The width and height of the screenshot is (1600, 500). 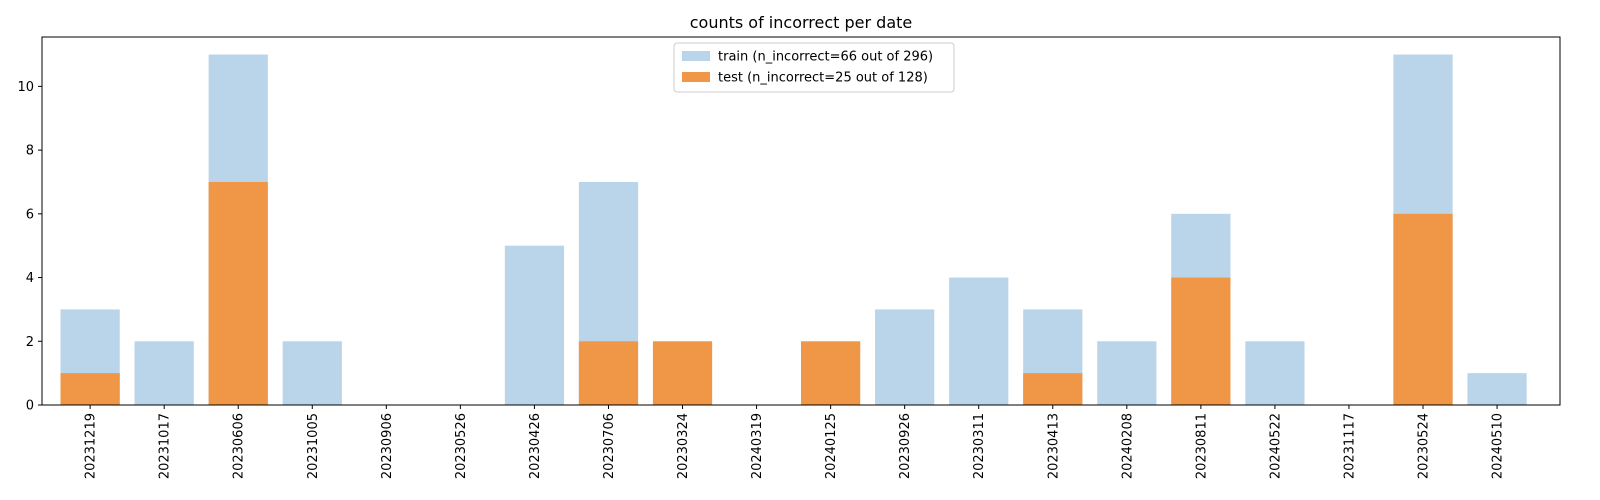 I want to click on x-tick-label: 20230706, so click(x=609, y=446).